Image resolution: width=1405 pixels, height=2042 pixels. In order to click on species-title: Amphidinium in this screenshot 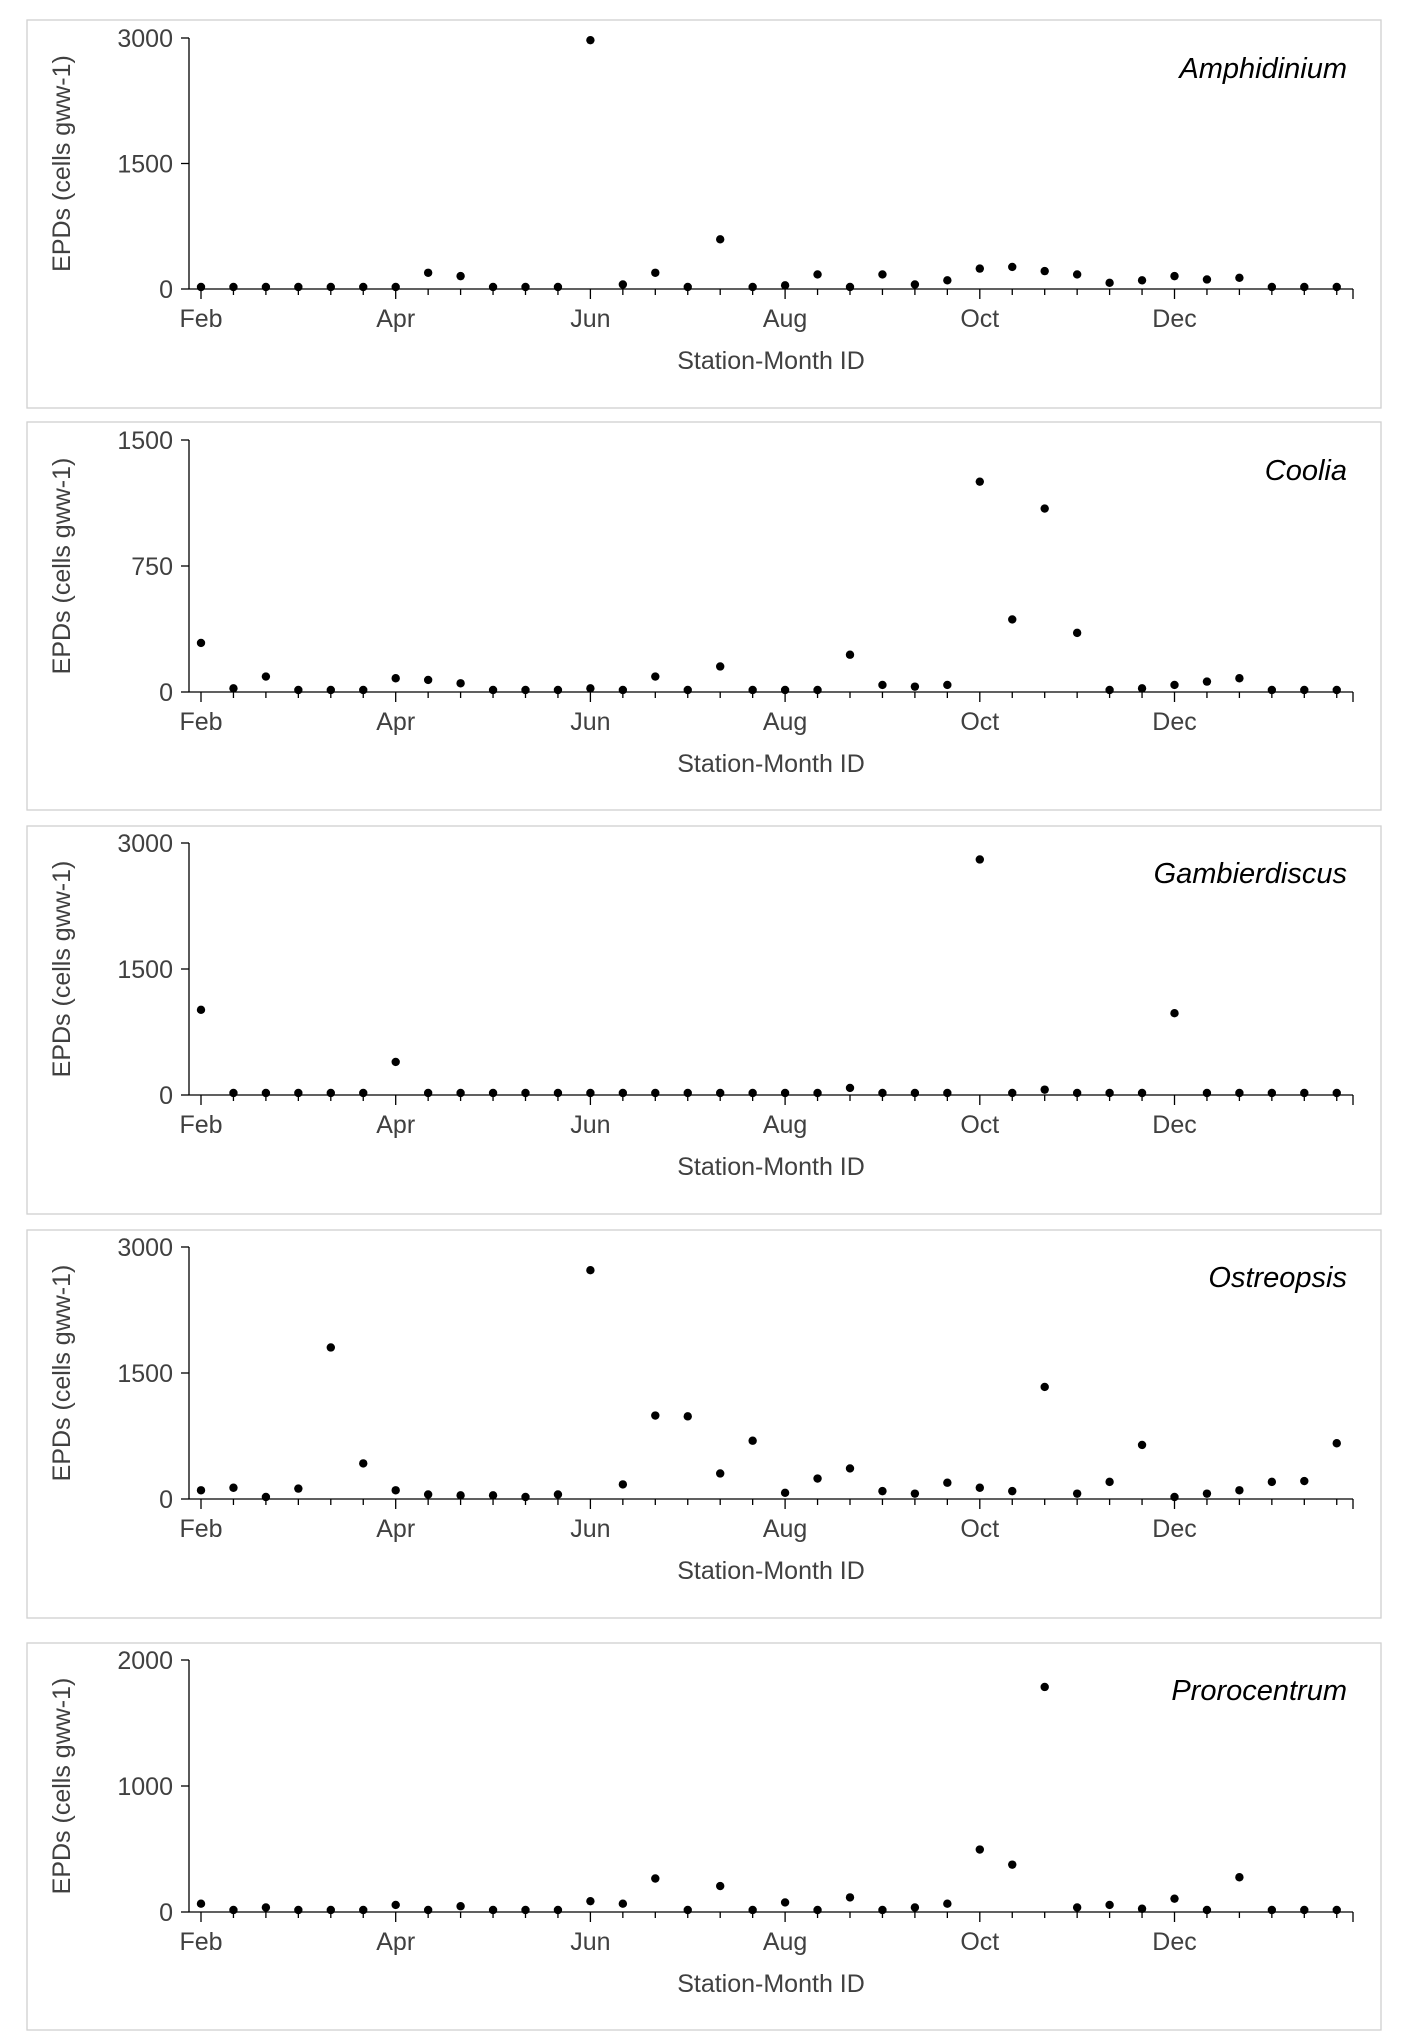, I will do `click(1262, 69)`.